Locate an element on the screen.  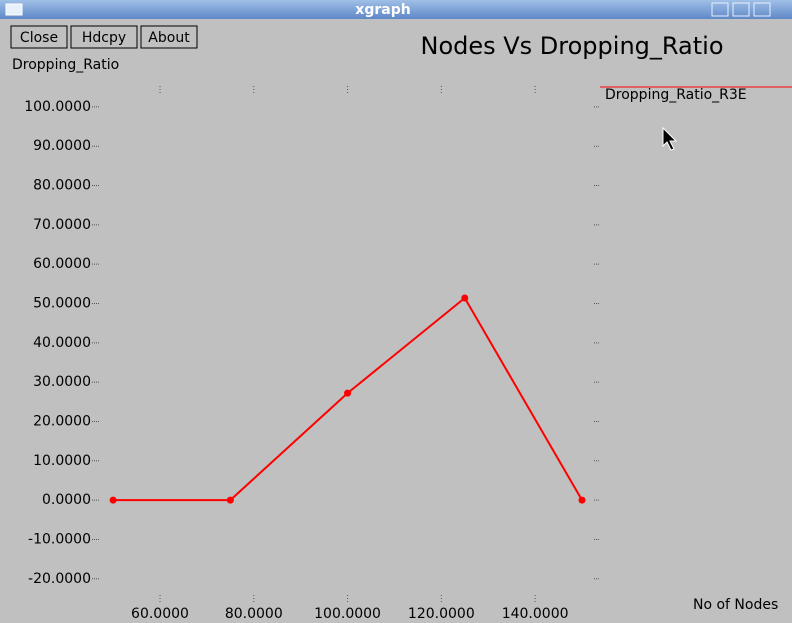
button-label: Close is located at coordinates (39, 38).